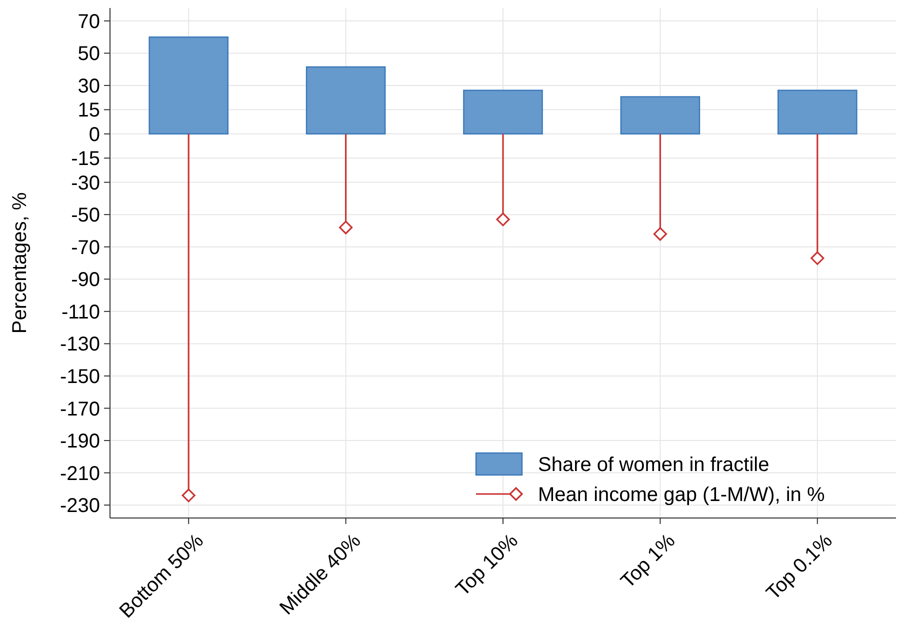 The width and height of the screenshot is (904, 634). What do you see at coordinates (89, 86) in the screenshot?
I see `y-tick-label: 30` at bounding box center [89, 86].